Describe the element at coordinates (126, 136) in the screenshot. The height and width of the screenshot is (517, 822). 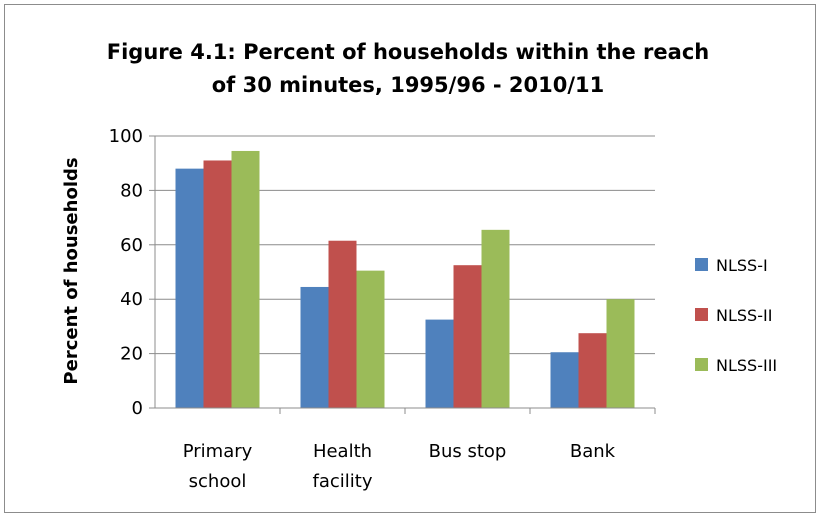
I see `y-tick-label: 100` at that location.